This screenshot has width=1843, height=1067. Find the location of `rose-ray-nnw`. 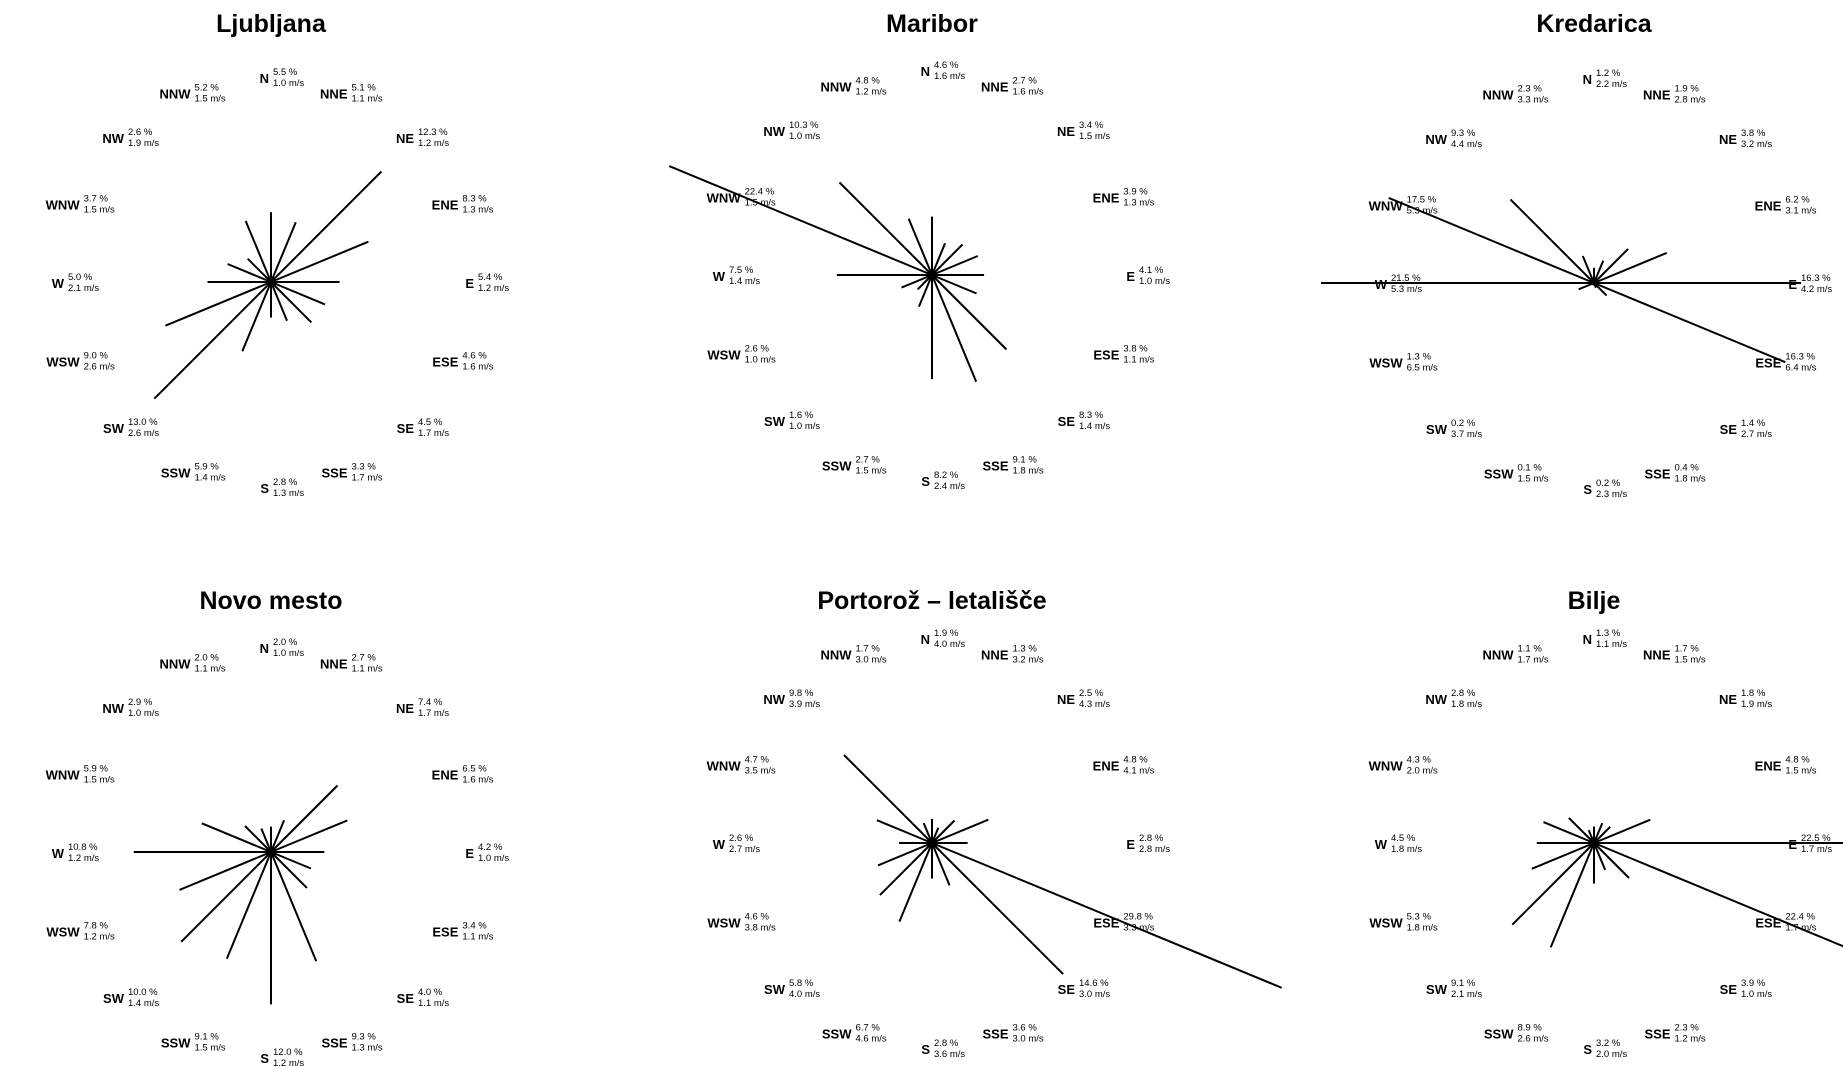

rose-ray-nnw is located at coordinates (1591, 836).